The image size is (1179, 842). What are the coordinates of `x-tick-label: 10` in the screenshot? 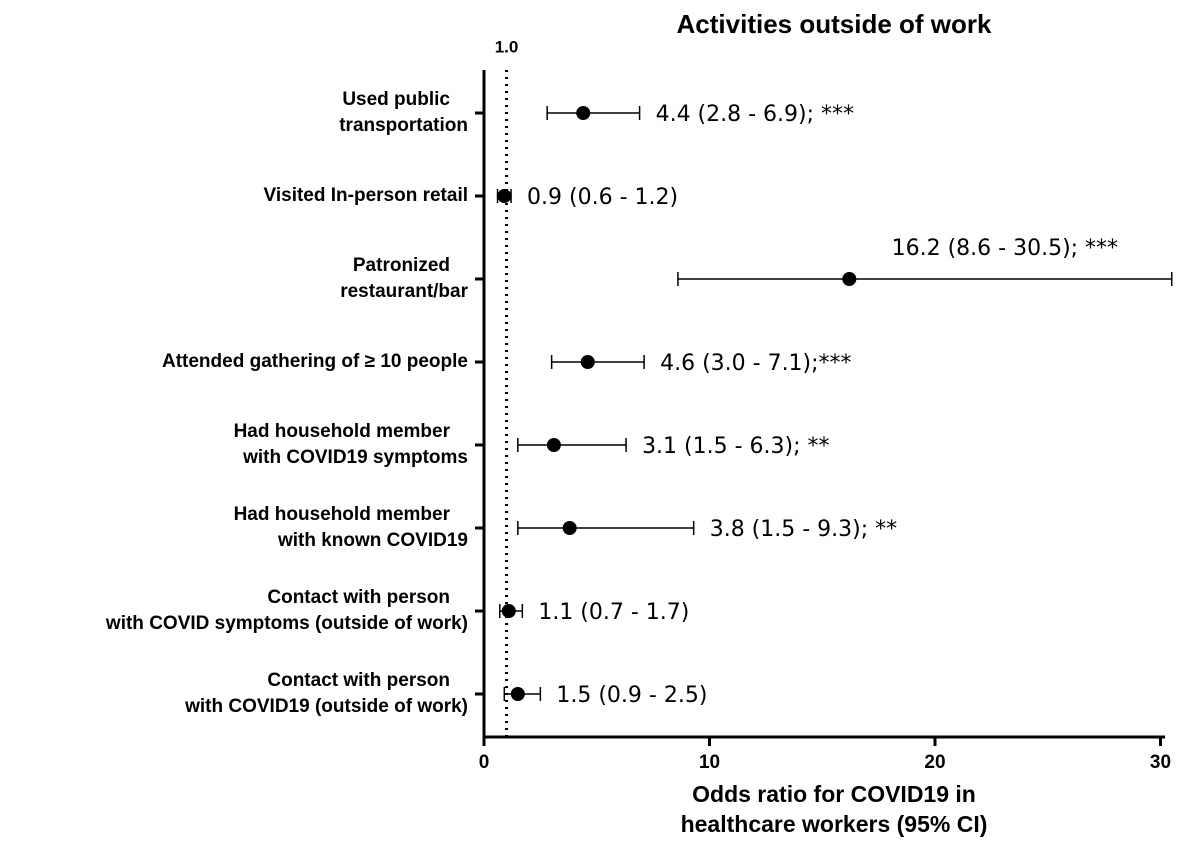 It's located at (709, 762).